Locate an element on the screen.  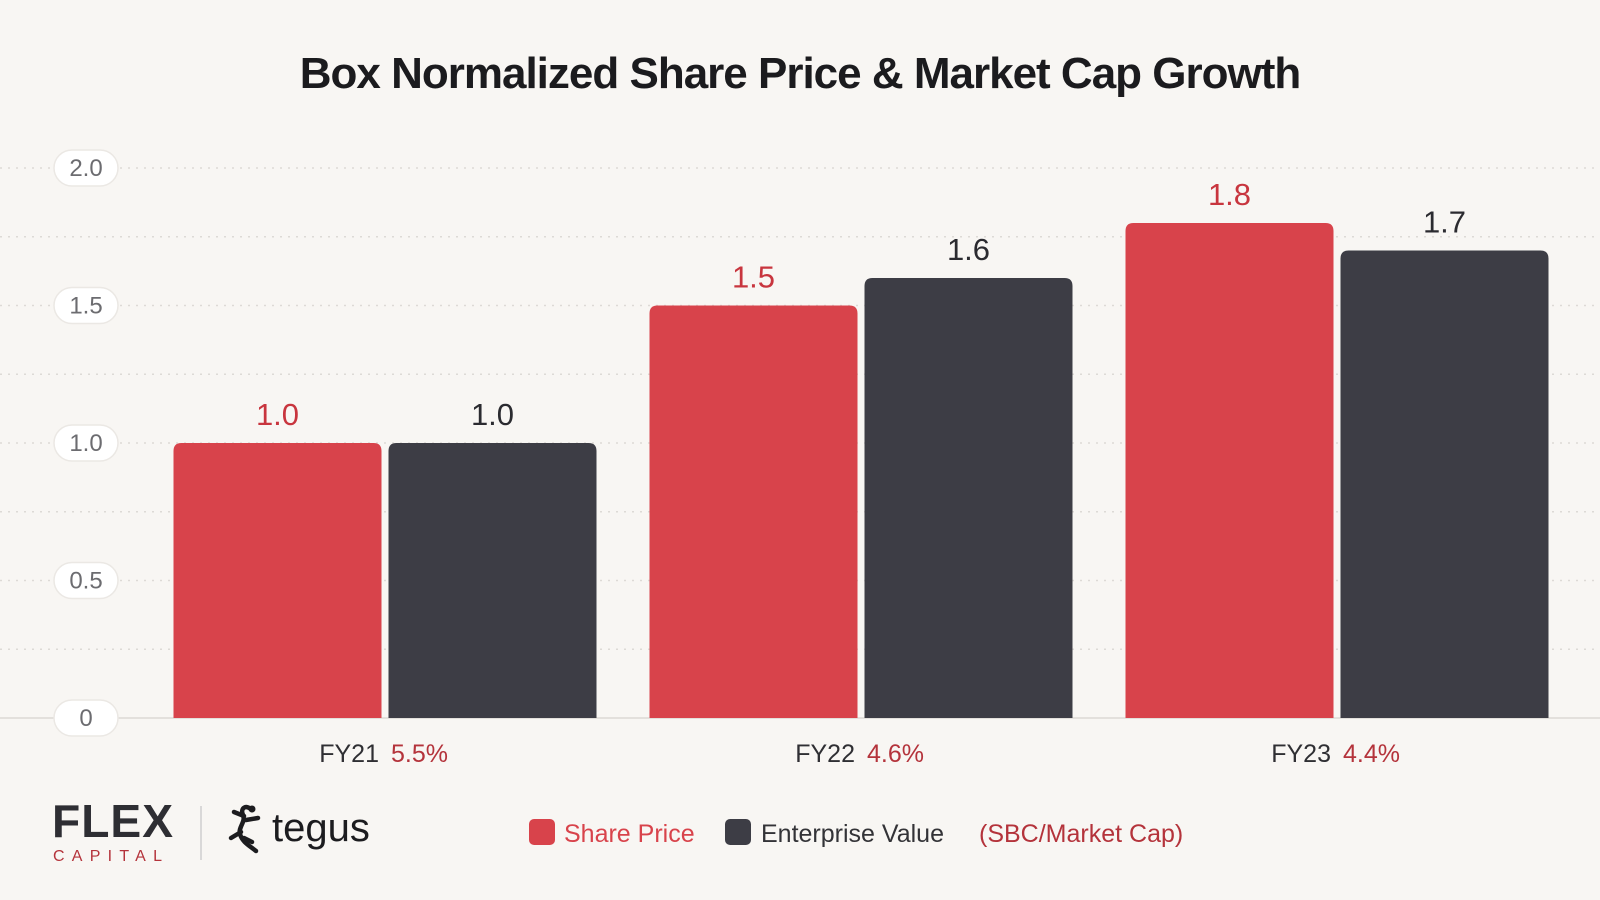
x-category-label: FY23 is located at coordinates (1301, 754).